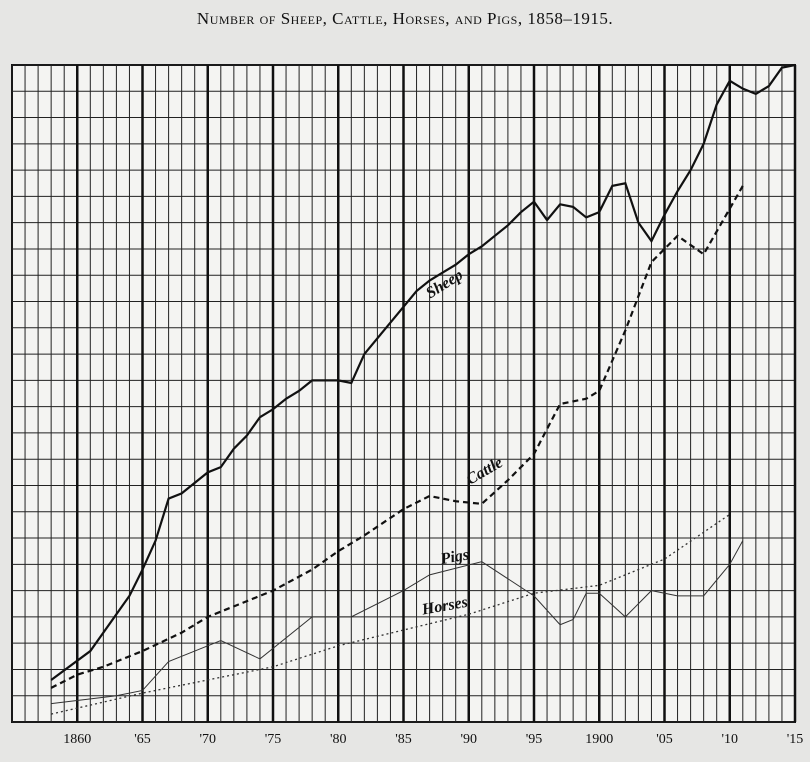  Describe the element at coordinates (664, 739) in the screenshot. I see `x-tick-label: '05` at that location.